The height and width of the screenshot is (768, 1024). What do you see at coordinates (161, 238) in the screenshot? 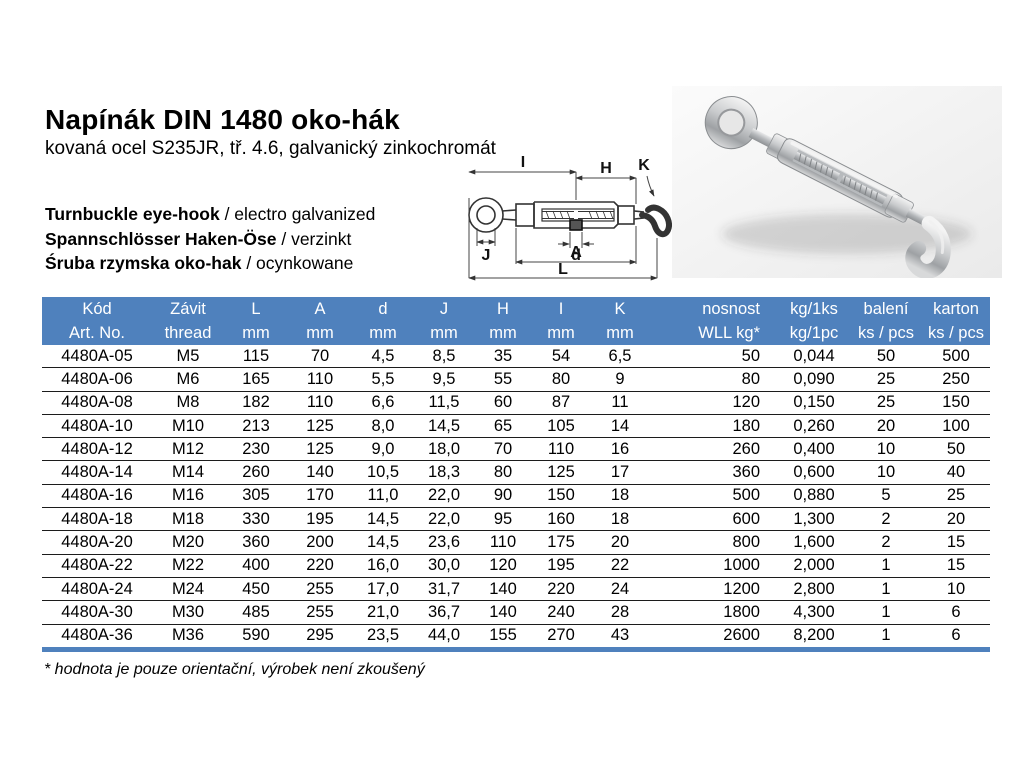
I see `product-name-de: Spannschlösser Haken-Öse` at bounding box center [161, 238].